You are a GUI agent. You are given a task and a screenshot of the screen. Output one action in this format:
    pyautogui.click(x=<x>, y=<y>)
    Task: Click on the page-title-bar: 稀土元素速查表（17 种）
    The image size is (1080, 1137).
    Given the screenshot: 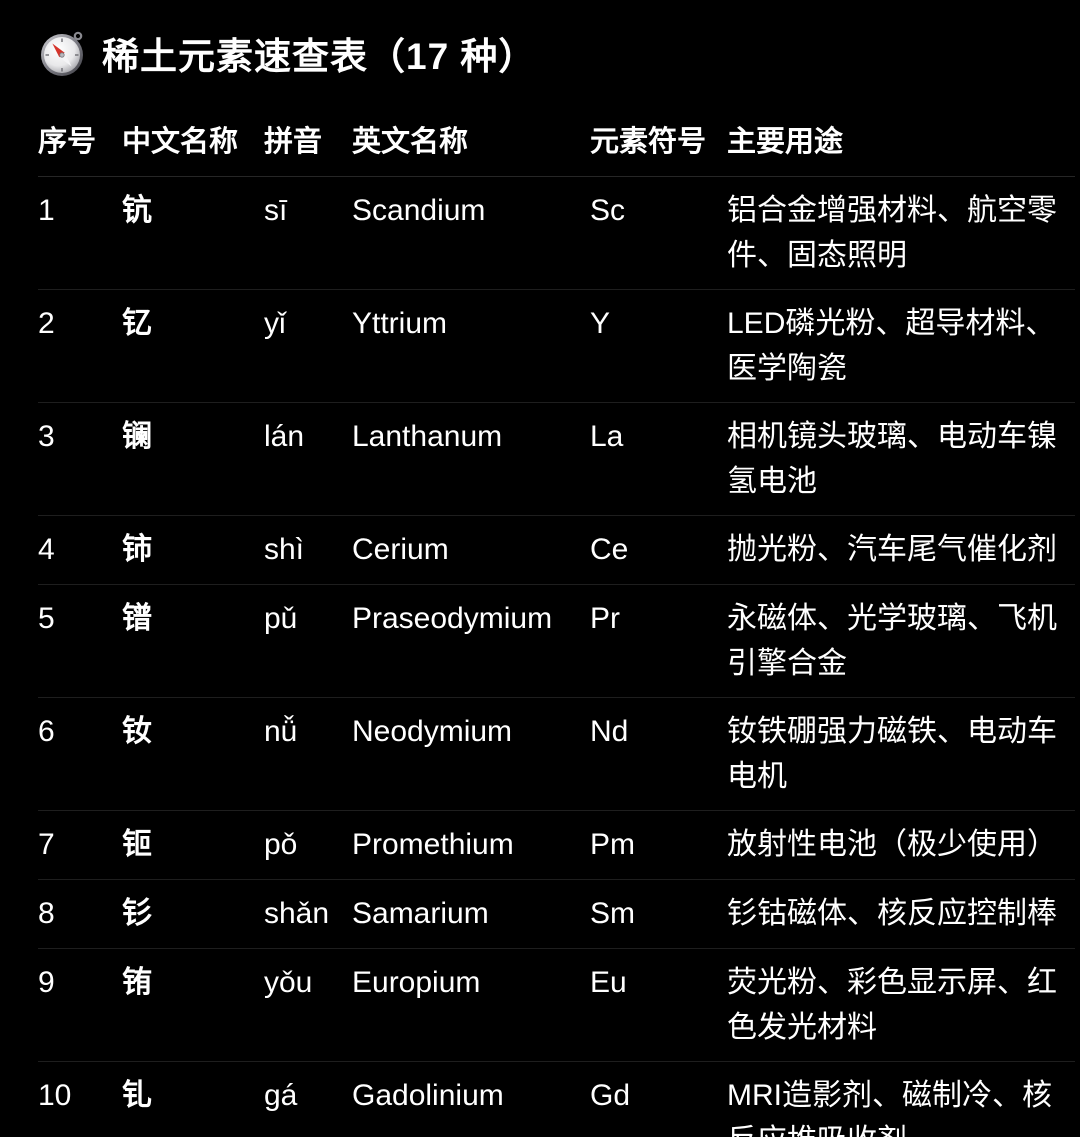 What is the action you would take?
    pyautogui.click(x=559, y=53)
    